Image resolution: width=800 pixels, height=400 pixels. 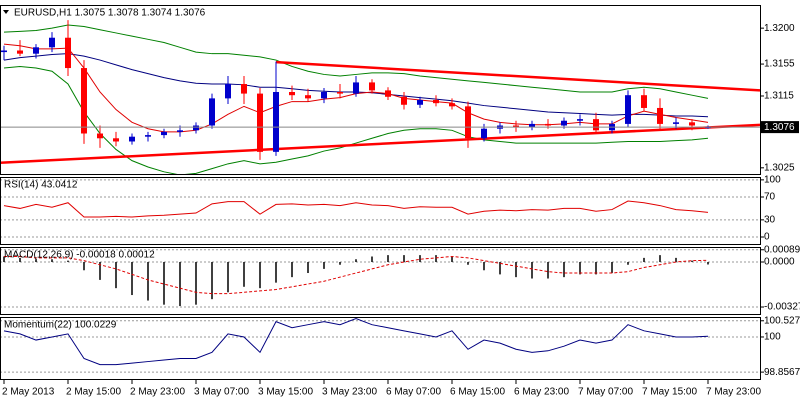 I want to click on x-tick-label: 7 May 07:00, so click(x=605, y=392).